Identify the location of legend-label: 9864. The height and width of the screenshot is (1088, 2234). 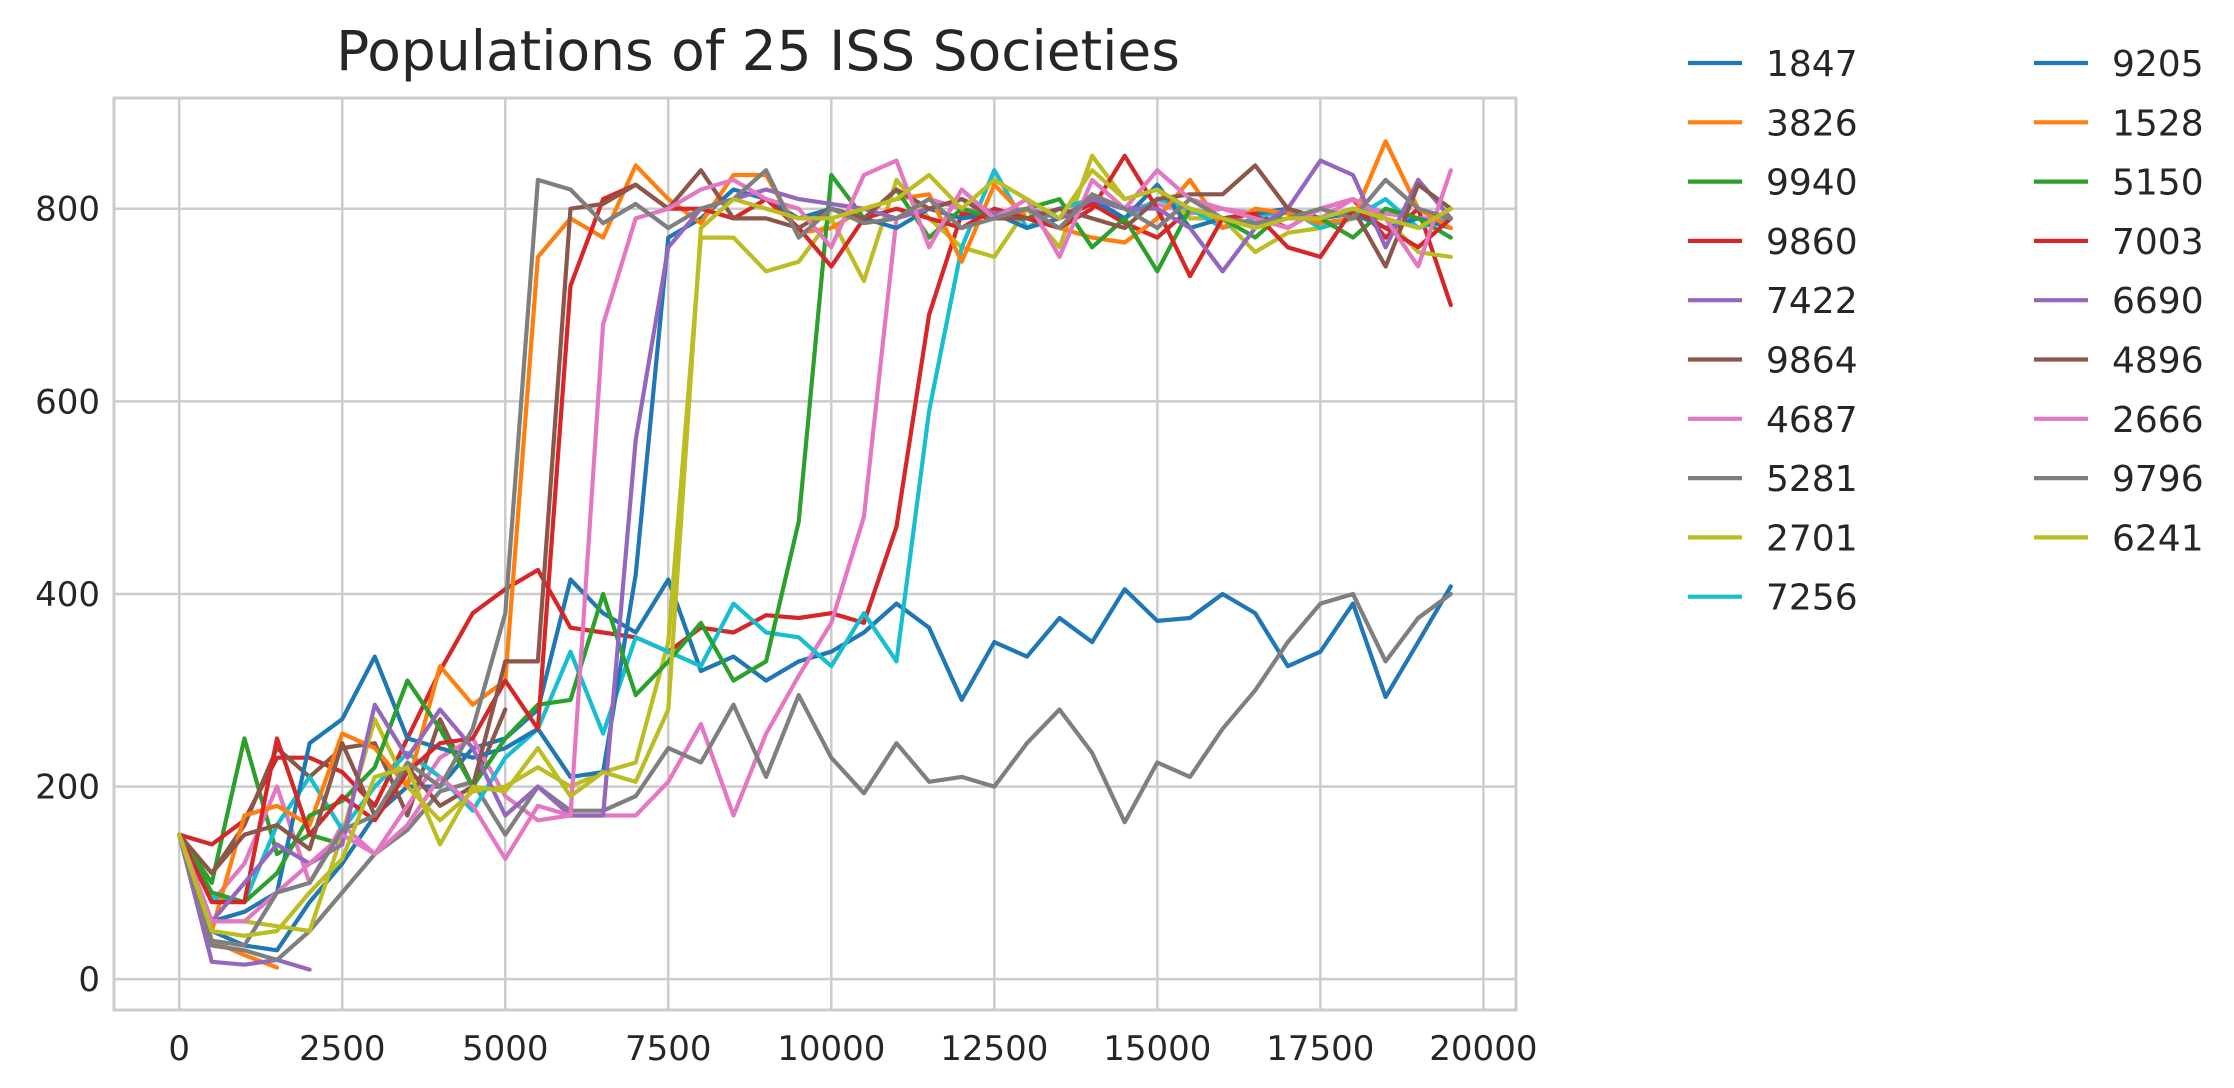
(1812, 361).